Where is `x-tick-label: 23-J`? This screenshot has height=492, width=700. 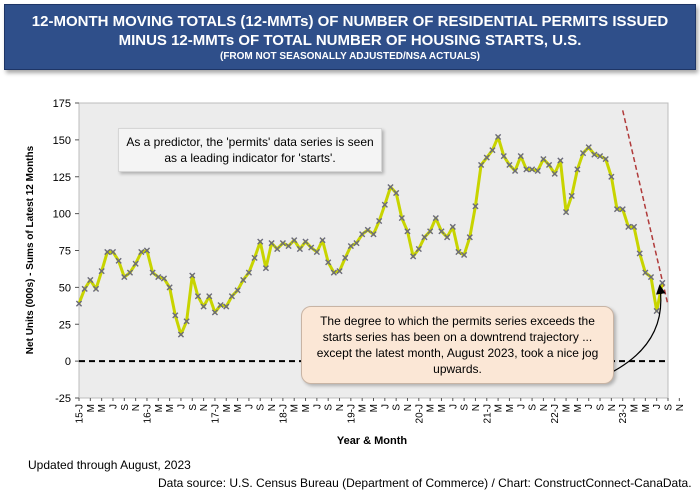 x-tick-label: 23-J is located at coordinates (623, 413).